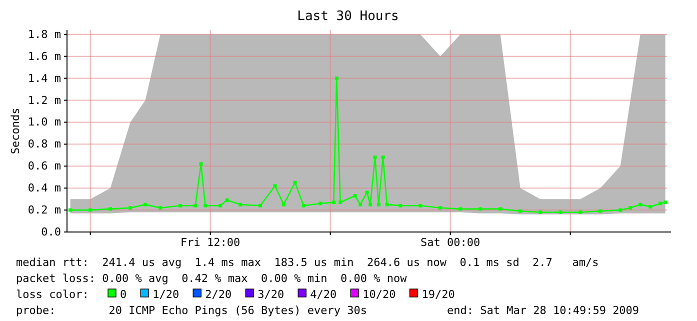  What do you see at coordinates (45, 56) in the screenshot?
I see `y-tick-label: 1.6 m` at bounding box center [45, 56].